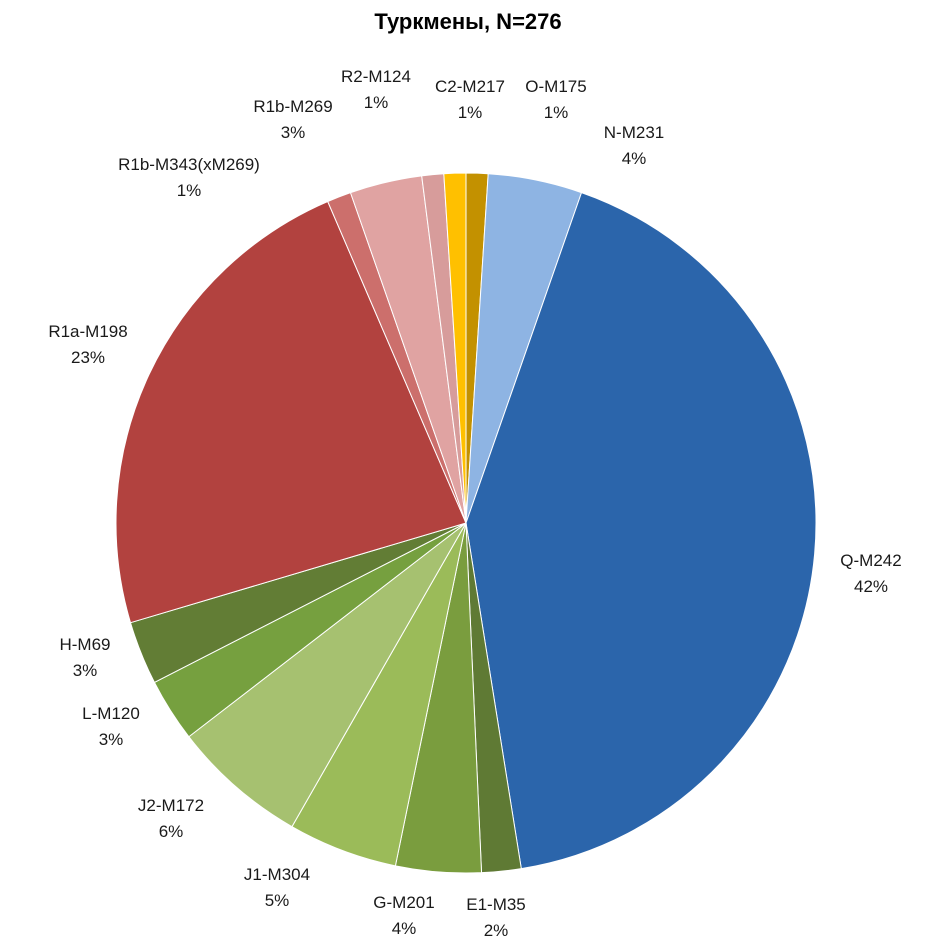 The image size is (937, 952). I want to click on label-percent-h-m69: 3%, so click(85, 670).